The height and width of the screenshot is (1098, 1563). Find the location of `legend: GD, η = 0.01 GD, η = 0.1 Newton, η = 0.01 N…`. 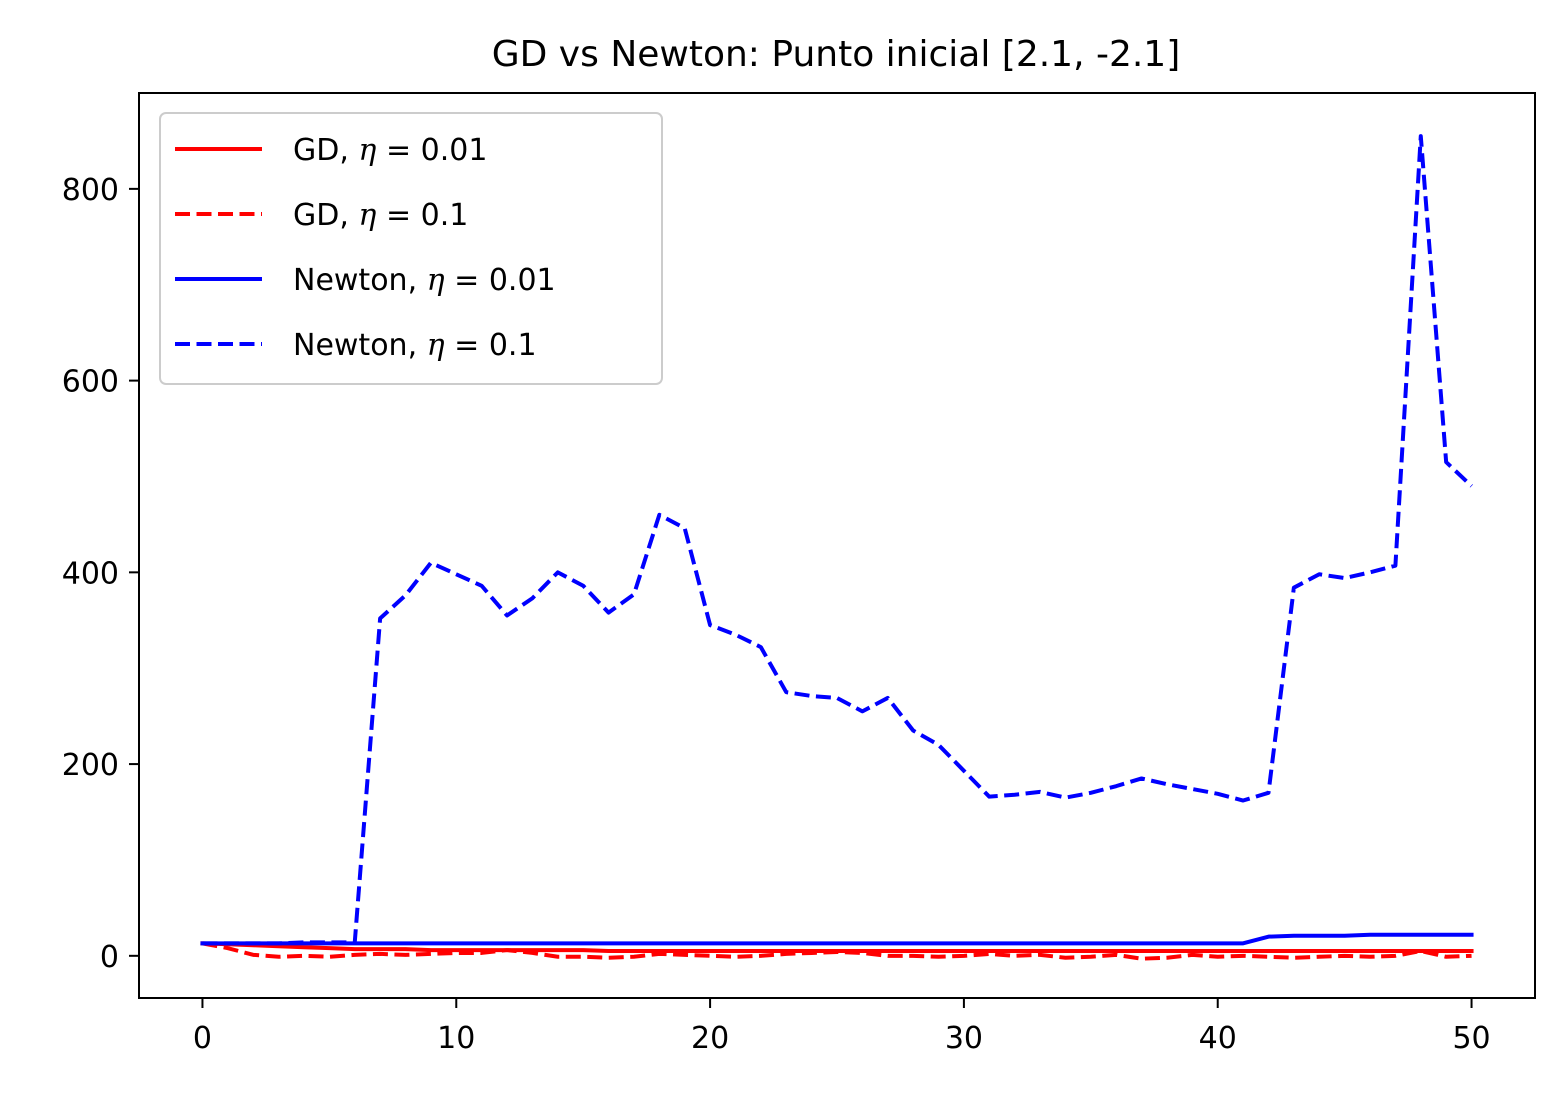

legend: GD, η = 0.01 GD, η = 0.1 Newton, η = 0.01 N… is located at coordinates (411, 248).